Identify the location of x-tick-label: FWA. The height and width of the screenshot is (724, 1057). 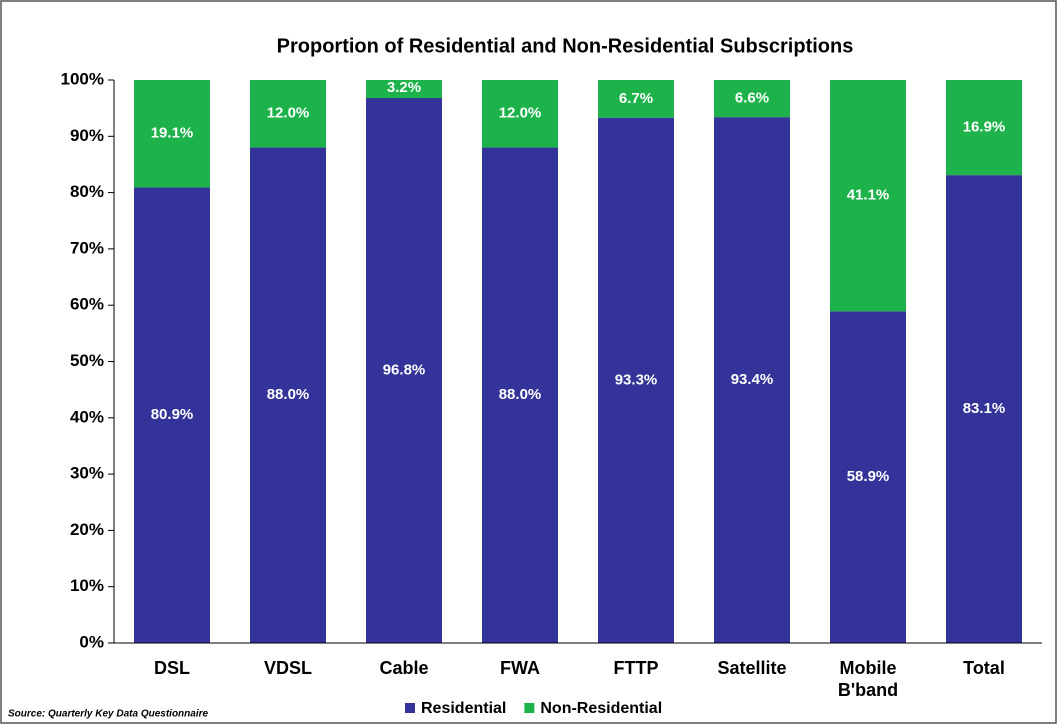
(520, 668).